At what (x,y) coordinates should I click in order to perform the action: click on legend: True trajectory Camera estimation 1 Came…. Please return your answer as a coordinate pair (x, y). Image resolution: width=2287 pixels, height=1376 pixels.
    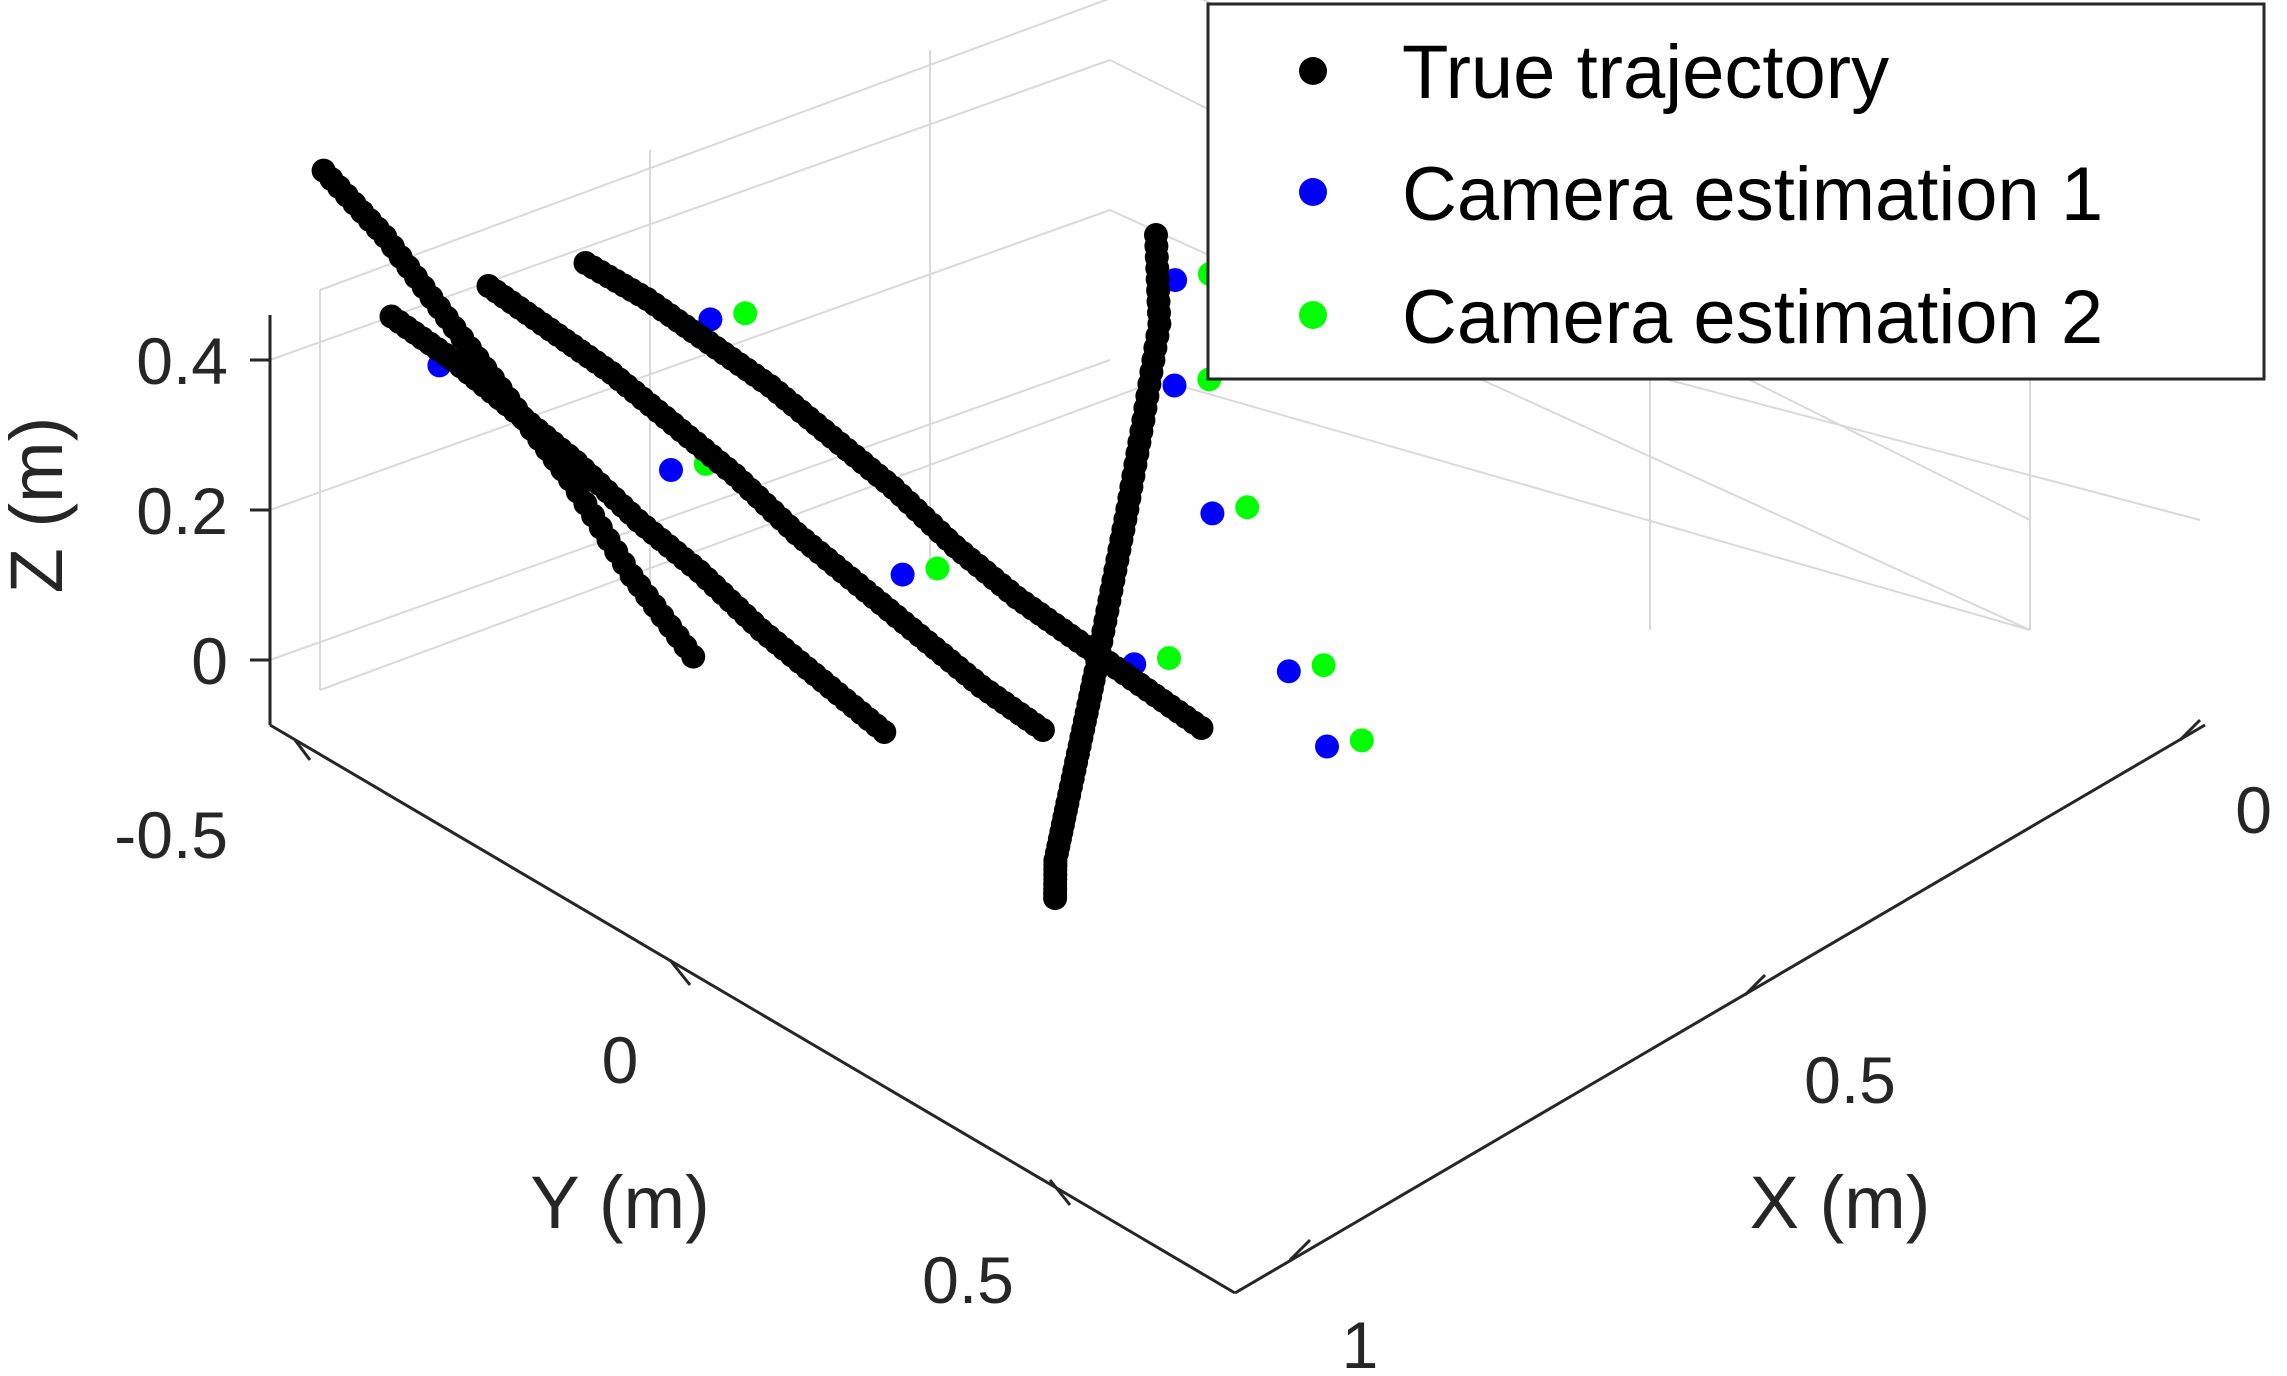
    Looking at the image, I should click on (1736, 191).